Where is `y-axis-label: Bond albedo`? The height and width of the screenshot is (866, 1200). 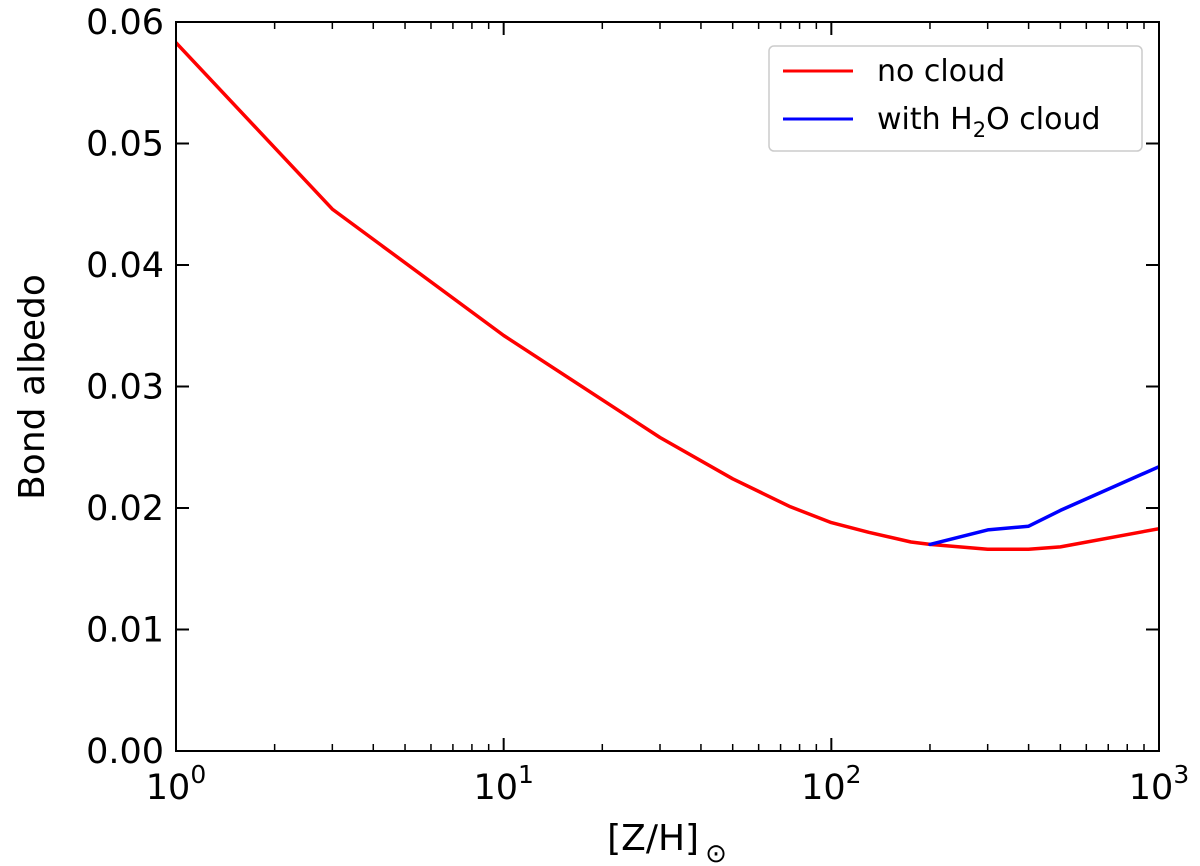 y-axis-label: Bond albedo is located at coordinates (32, 387).